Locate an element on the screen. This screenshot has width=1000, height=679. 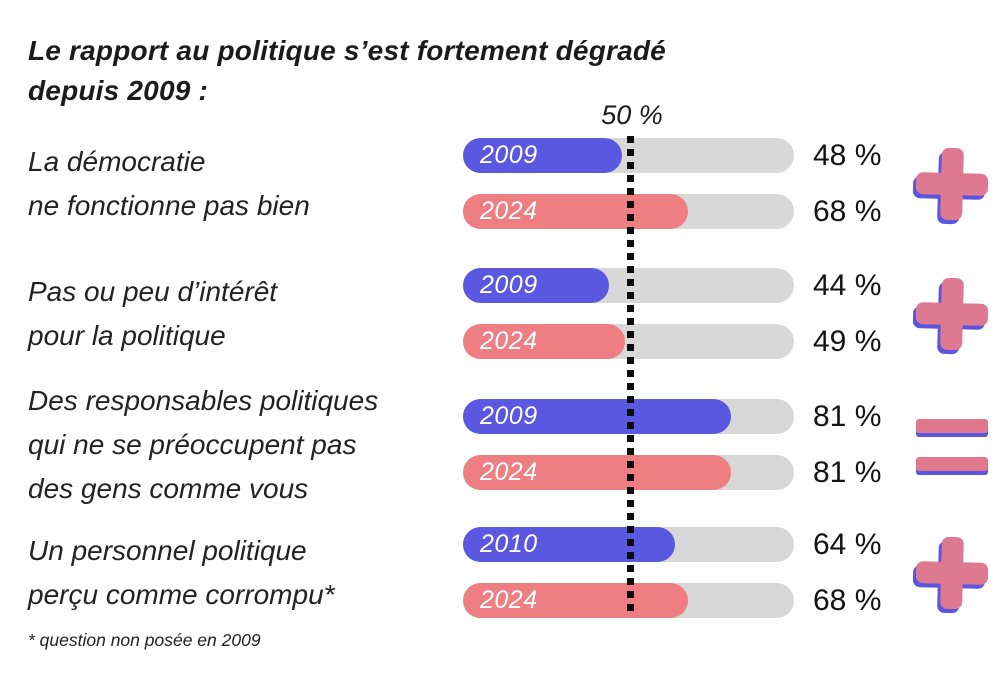
bar-value: 49 % is located at coordinates (847, 341).